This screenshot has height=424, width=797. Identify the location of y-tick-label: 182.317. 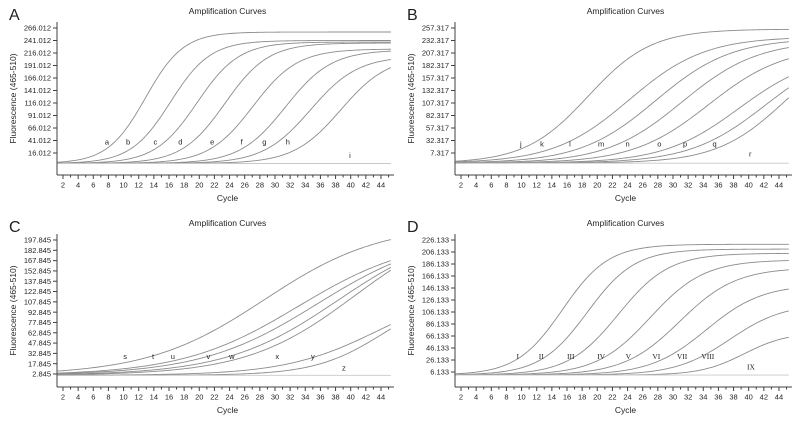
(435, 65).